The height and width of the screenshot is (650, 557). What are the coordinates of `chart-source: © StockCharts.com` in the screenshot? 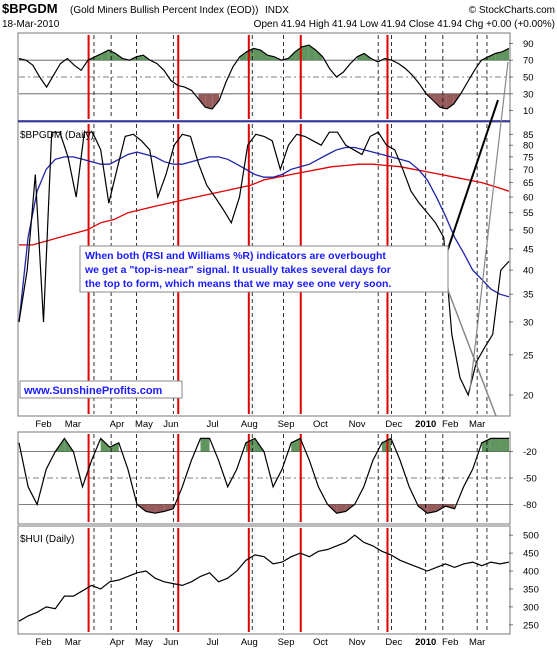 It's located at (512, 10).